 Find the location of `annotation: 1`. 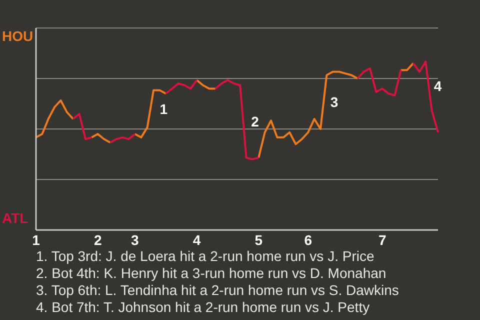

annotation: 1 is located at coordinates (164, 108).